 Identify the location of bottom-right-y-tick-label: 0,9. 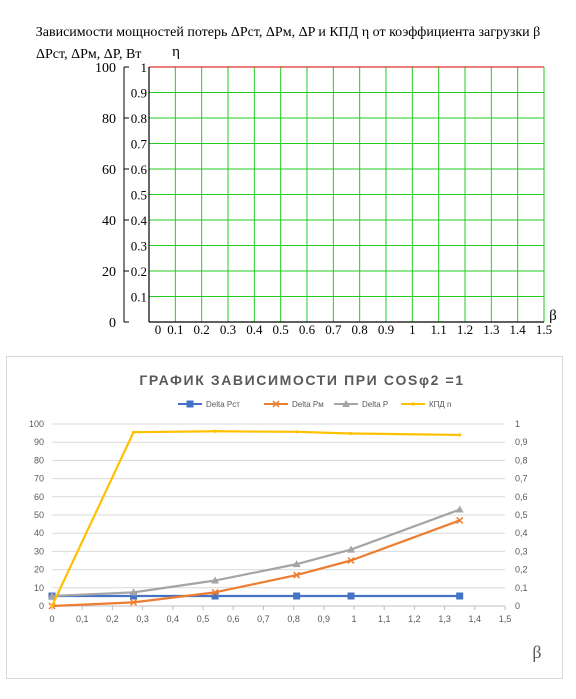
(521, 442).